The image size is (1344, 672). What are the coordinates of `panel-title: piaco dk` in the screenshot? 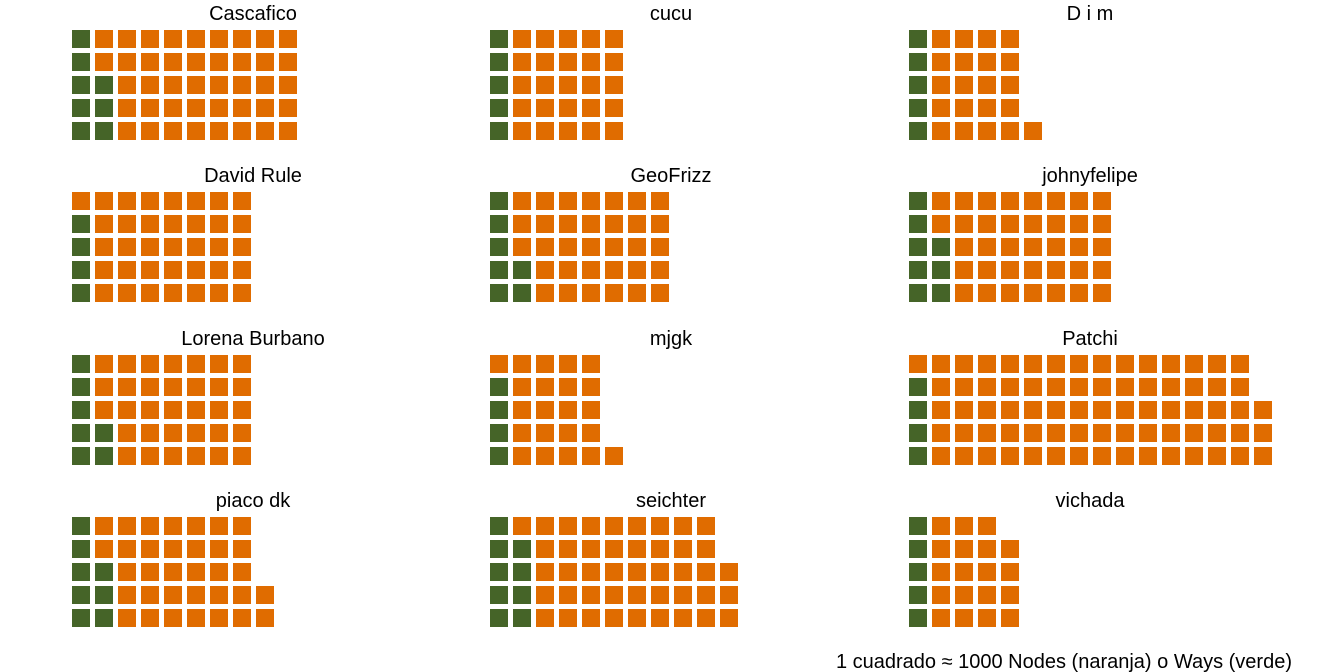 It's located at (253, 501).